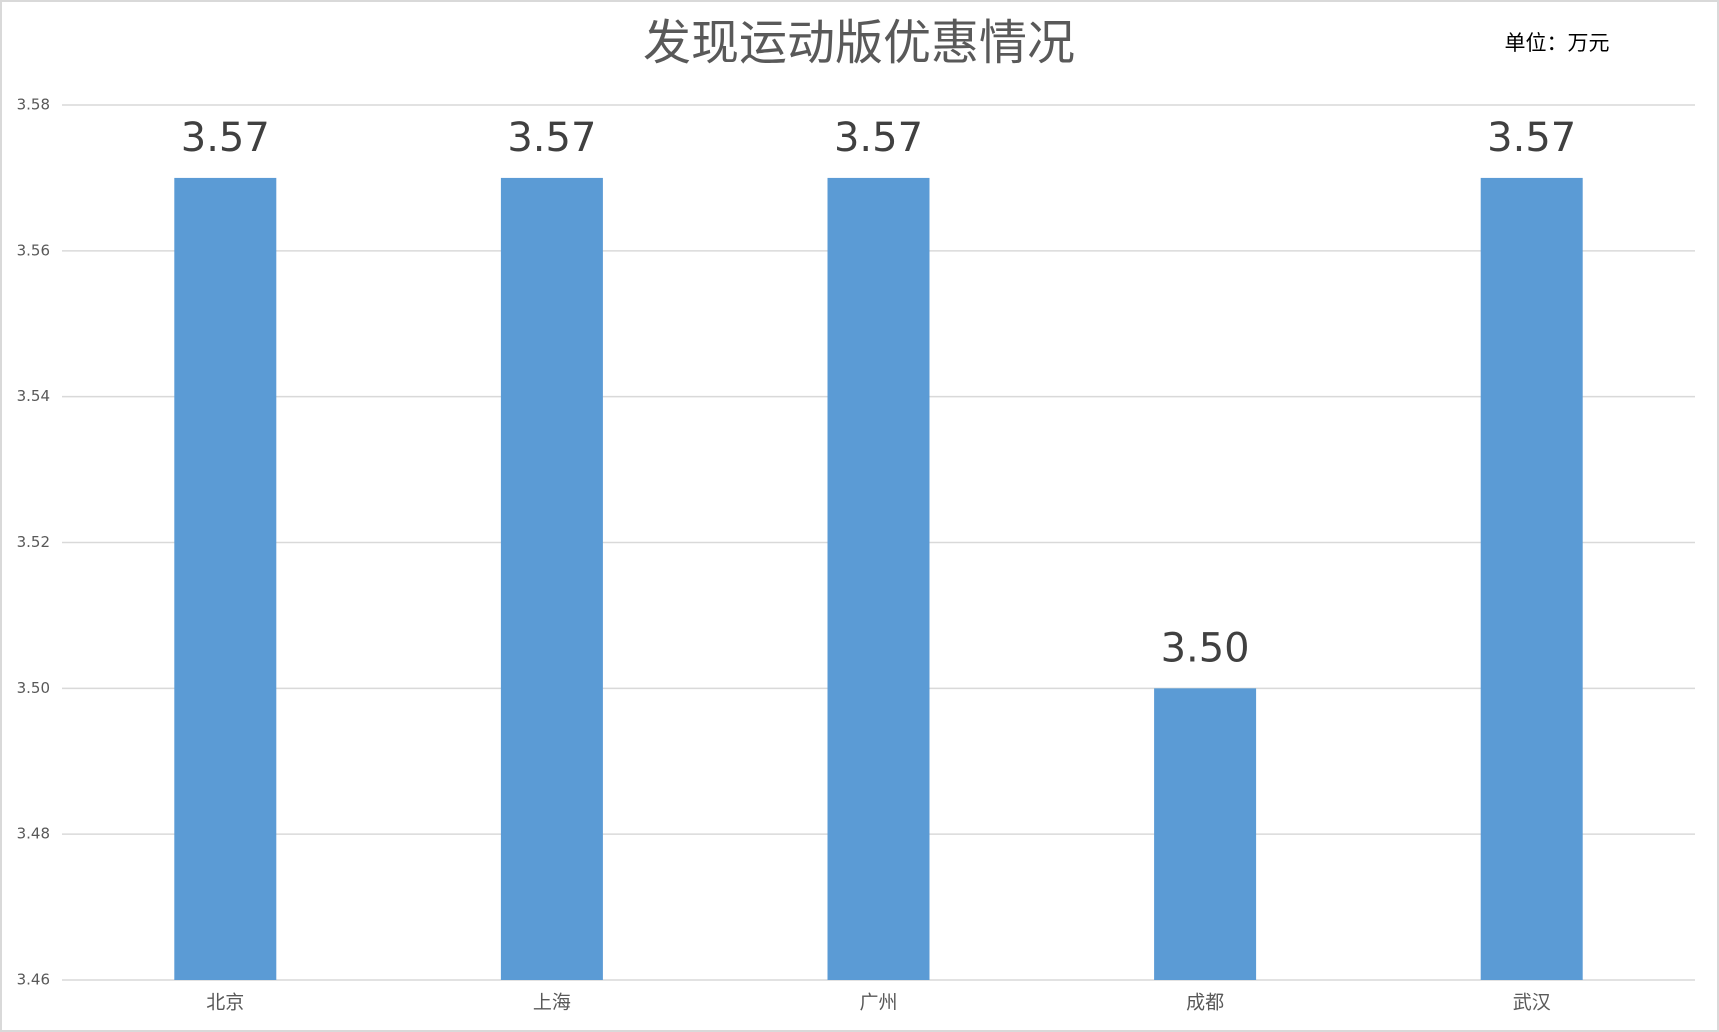 The image size is (1719, 1032). I want to click on y-tick-label: 3.56, so click(33, 250).